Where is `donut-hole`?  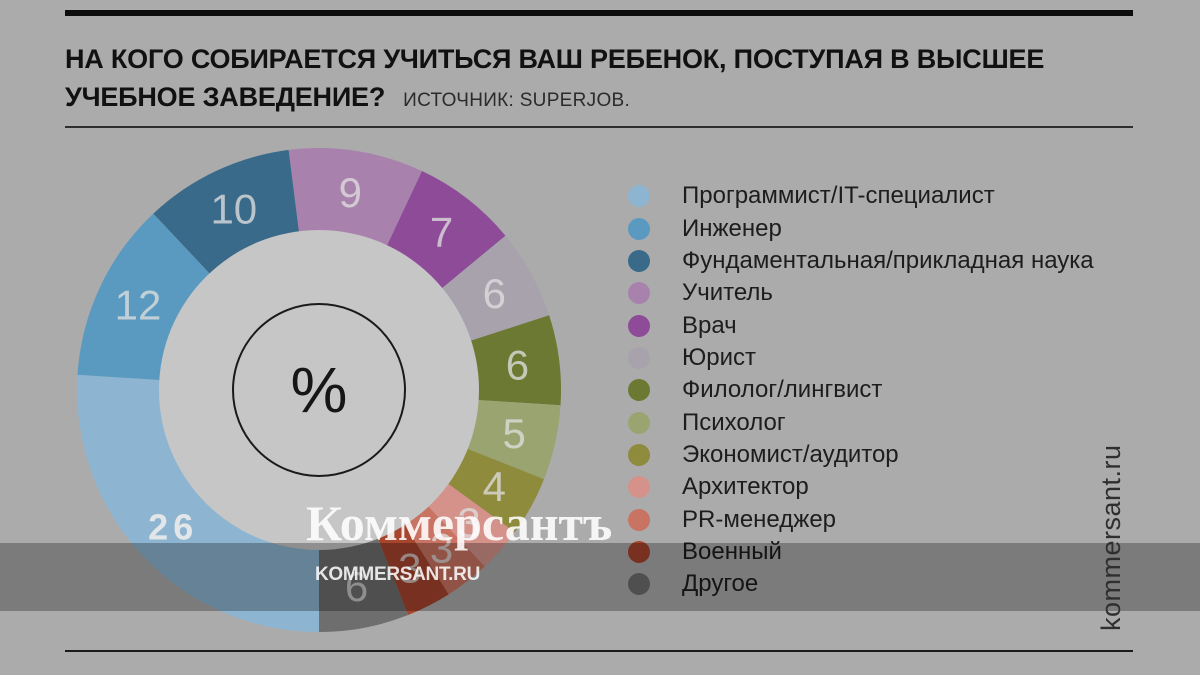 donut-hole is located at coordinates (319, 390).